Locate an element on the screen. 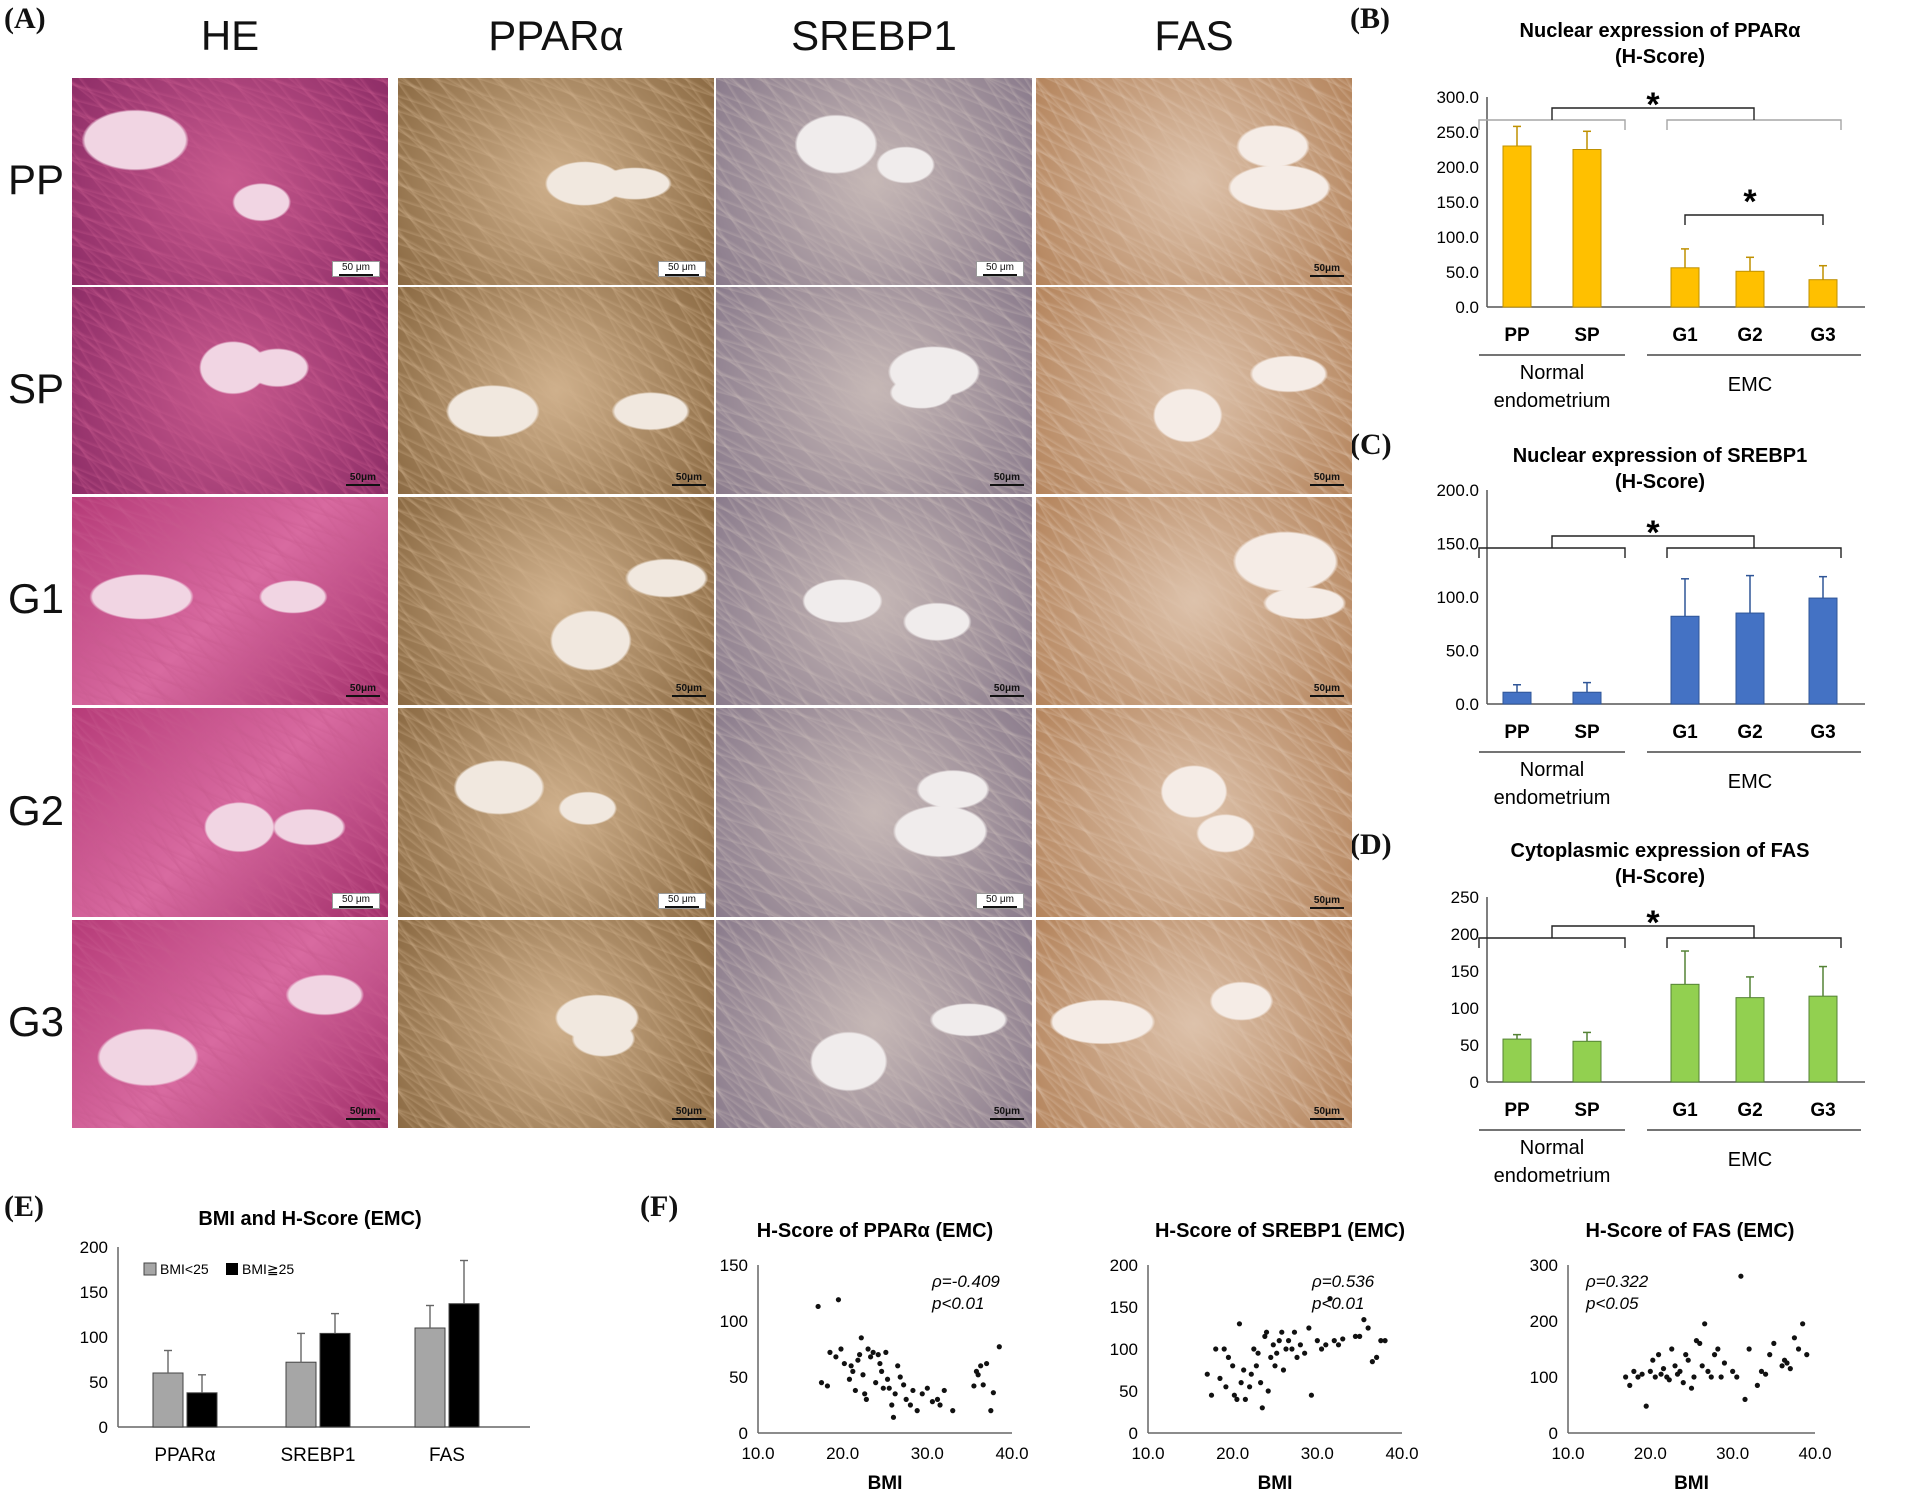  x-axis-label: BMI is located at coordinates (885, 1481).